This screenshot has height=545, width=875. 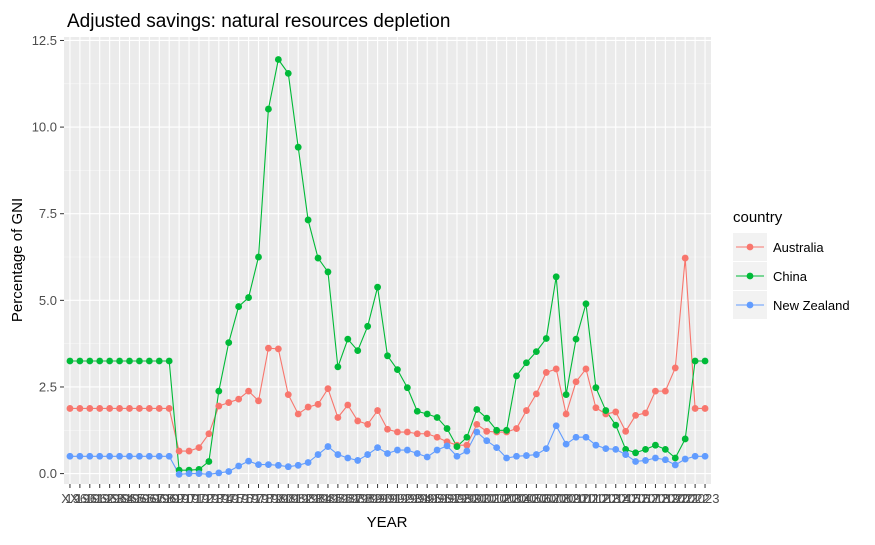 What do you see at coordinates (288, 498) in the screenshot?
I see `x-tick-label: 1981` at bounding box center [288, 498].